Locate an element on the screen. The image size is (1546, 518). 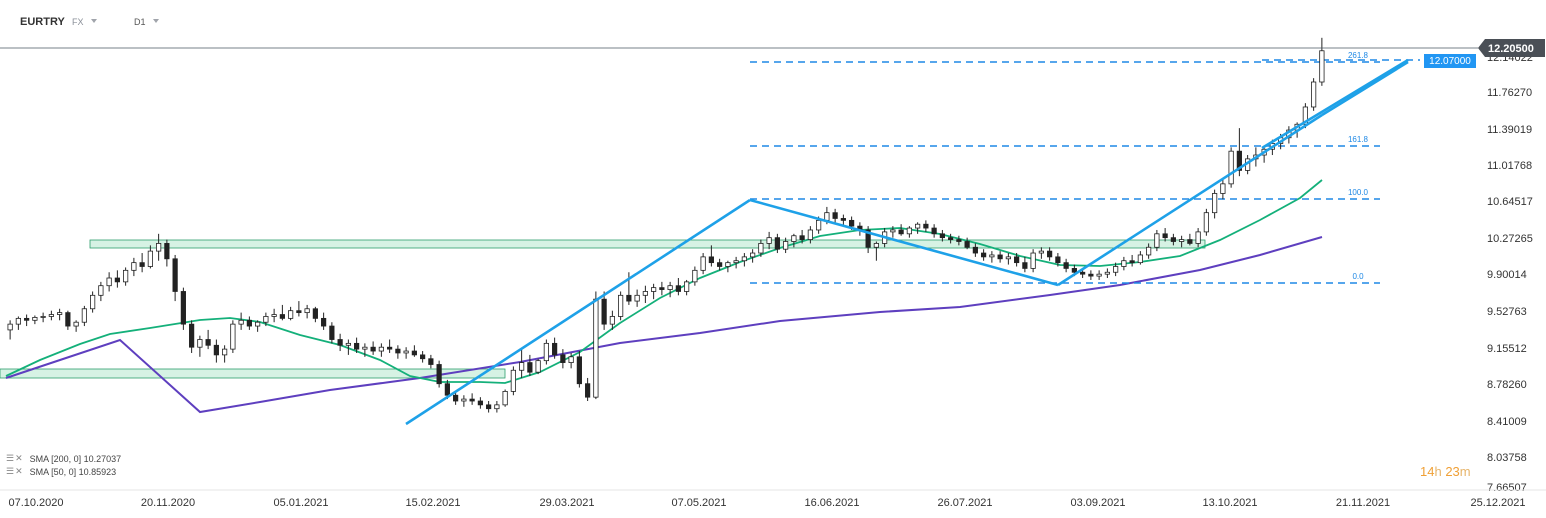
chart-toolbar: EURTRY FX D1 is located at coordinates (773, 22).